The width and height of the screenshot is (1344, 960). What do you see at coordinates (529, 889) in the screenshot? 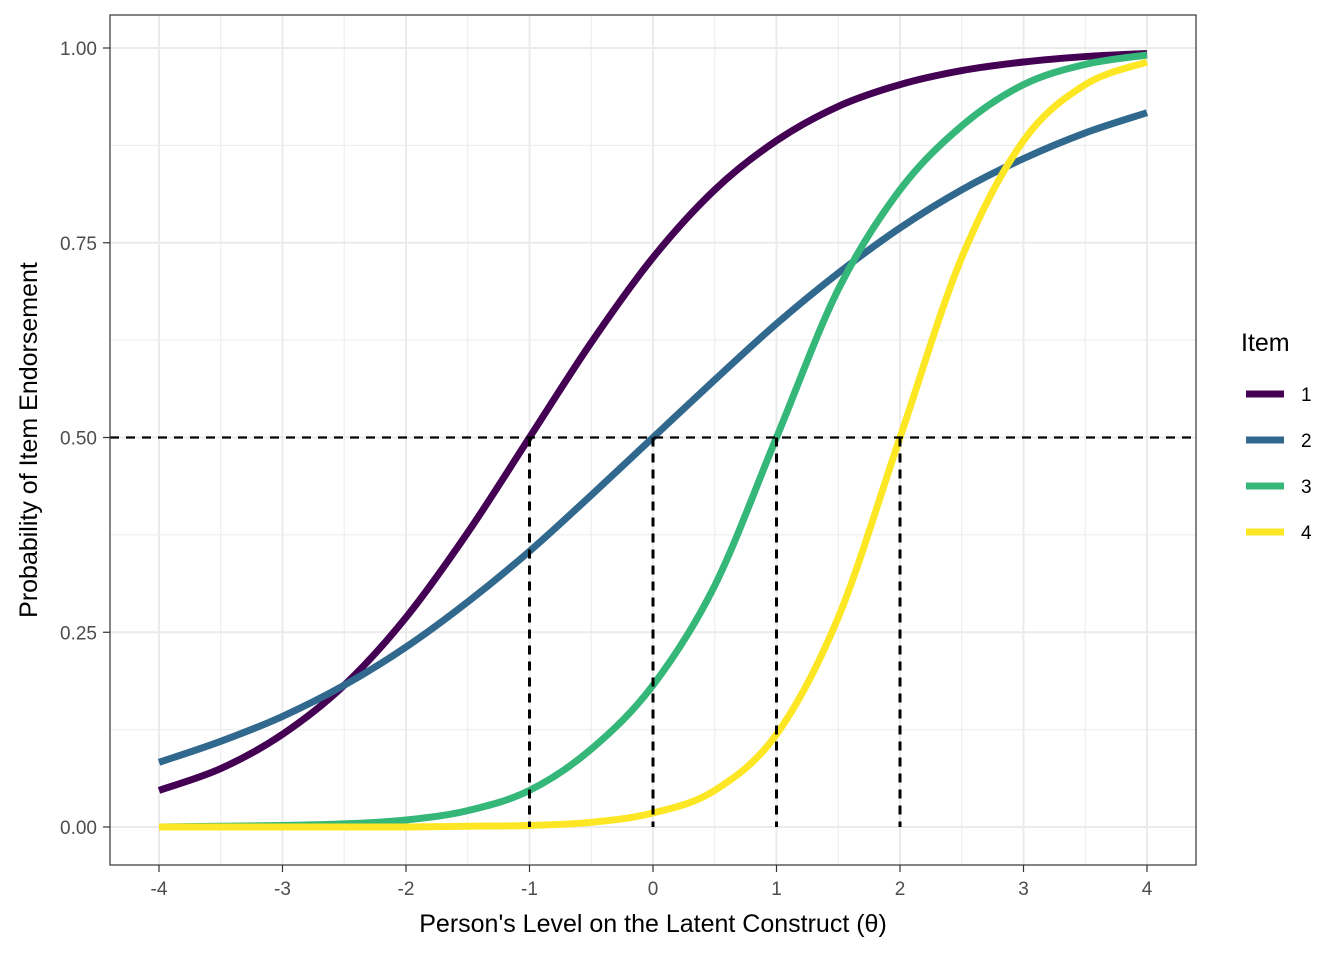
I see `x-tick-label: -1` at bounding box center [529, 889].